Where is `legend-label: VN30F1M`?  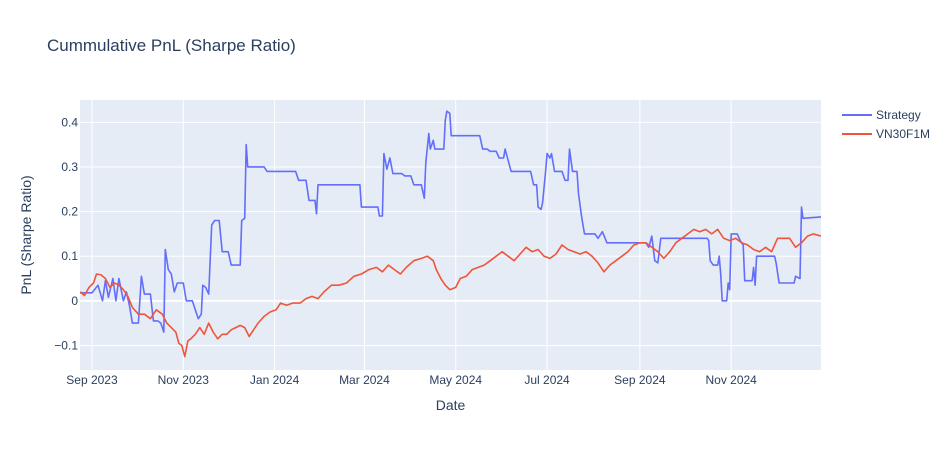 legend-label: VN30F1M is located at coordinates (903, 134).